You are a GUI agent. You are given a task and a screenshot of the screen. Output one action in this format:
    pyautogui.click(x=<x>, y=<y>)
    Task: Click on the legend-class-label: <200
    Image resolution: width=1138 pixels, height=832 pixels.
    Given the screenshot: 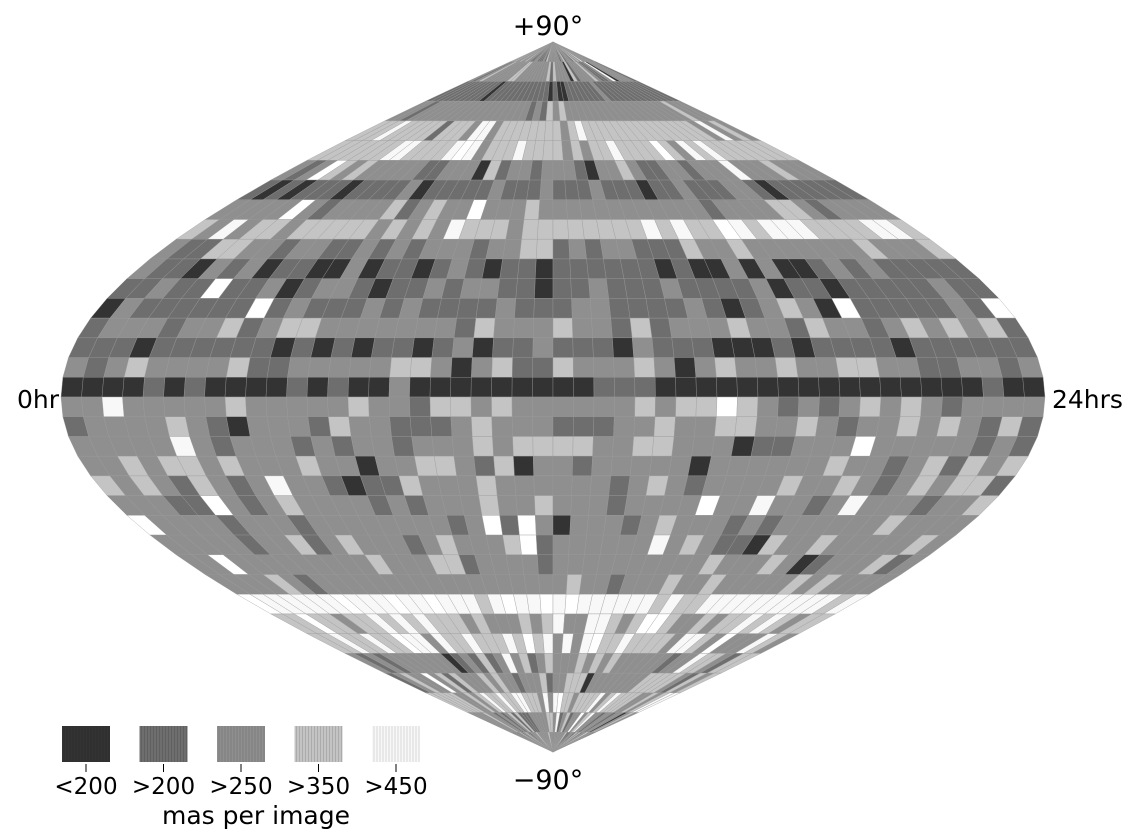 What is the action you would take?
    pyautogui.click(x=85, y=787)
    